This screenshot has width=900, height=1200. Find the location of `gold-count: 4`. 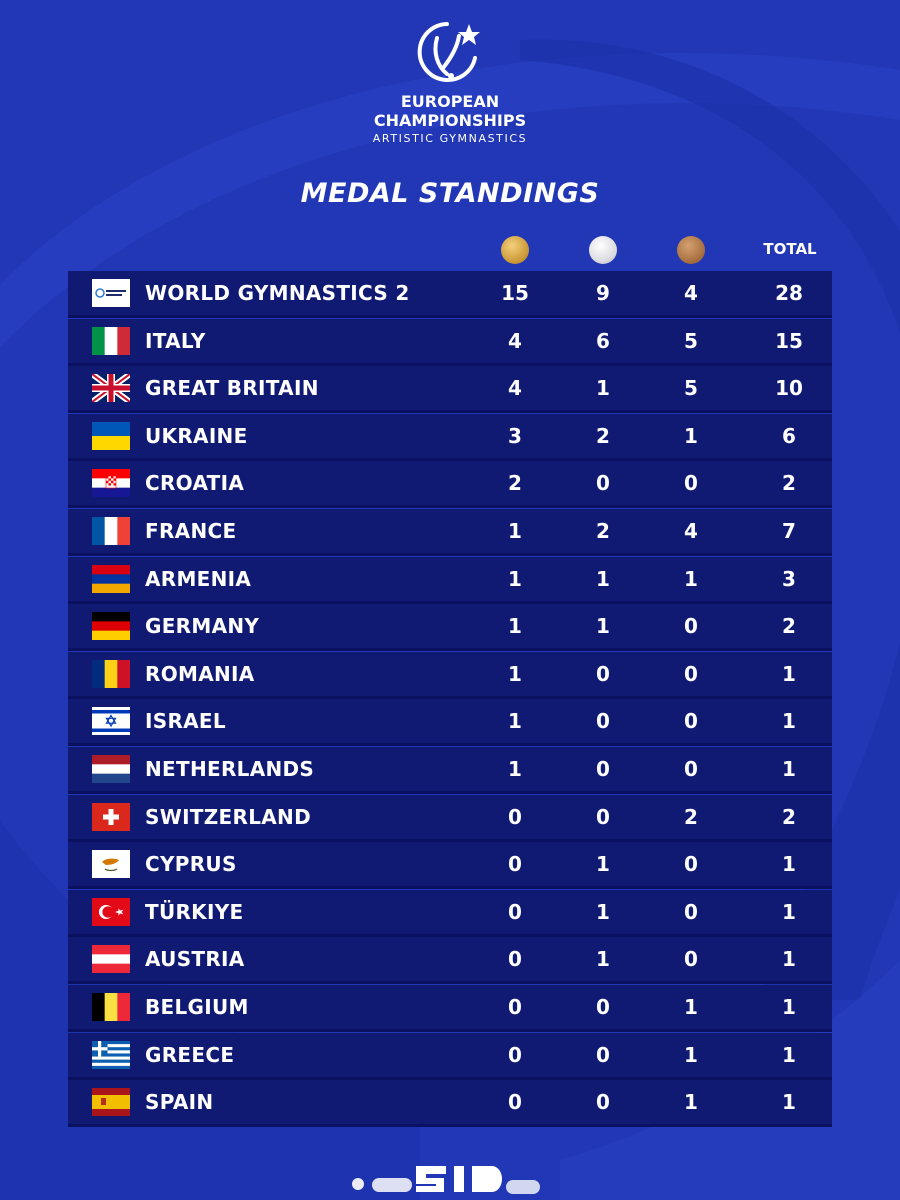

gold-count: 4 is located at coordinates (515, 340).